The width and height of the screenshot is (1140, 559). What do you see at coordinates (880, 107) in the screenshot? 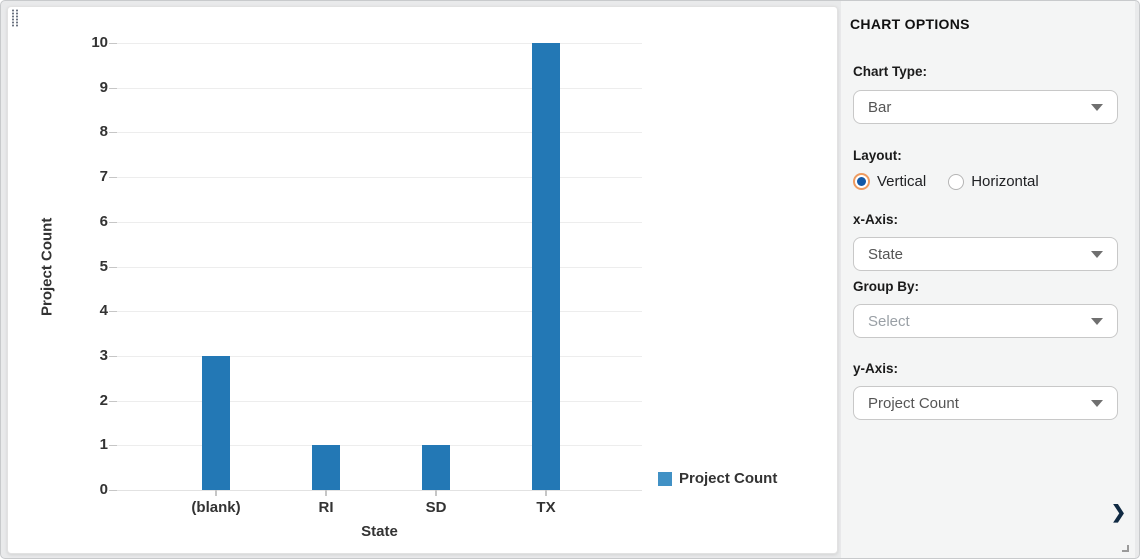
I see `chart-type-value: Bar` at bounding box center [880, 107].